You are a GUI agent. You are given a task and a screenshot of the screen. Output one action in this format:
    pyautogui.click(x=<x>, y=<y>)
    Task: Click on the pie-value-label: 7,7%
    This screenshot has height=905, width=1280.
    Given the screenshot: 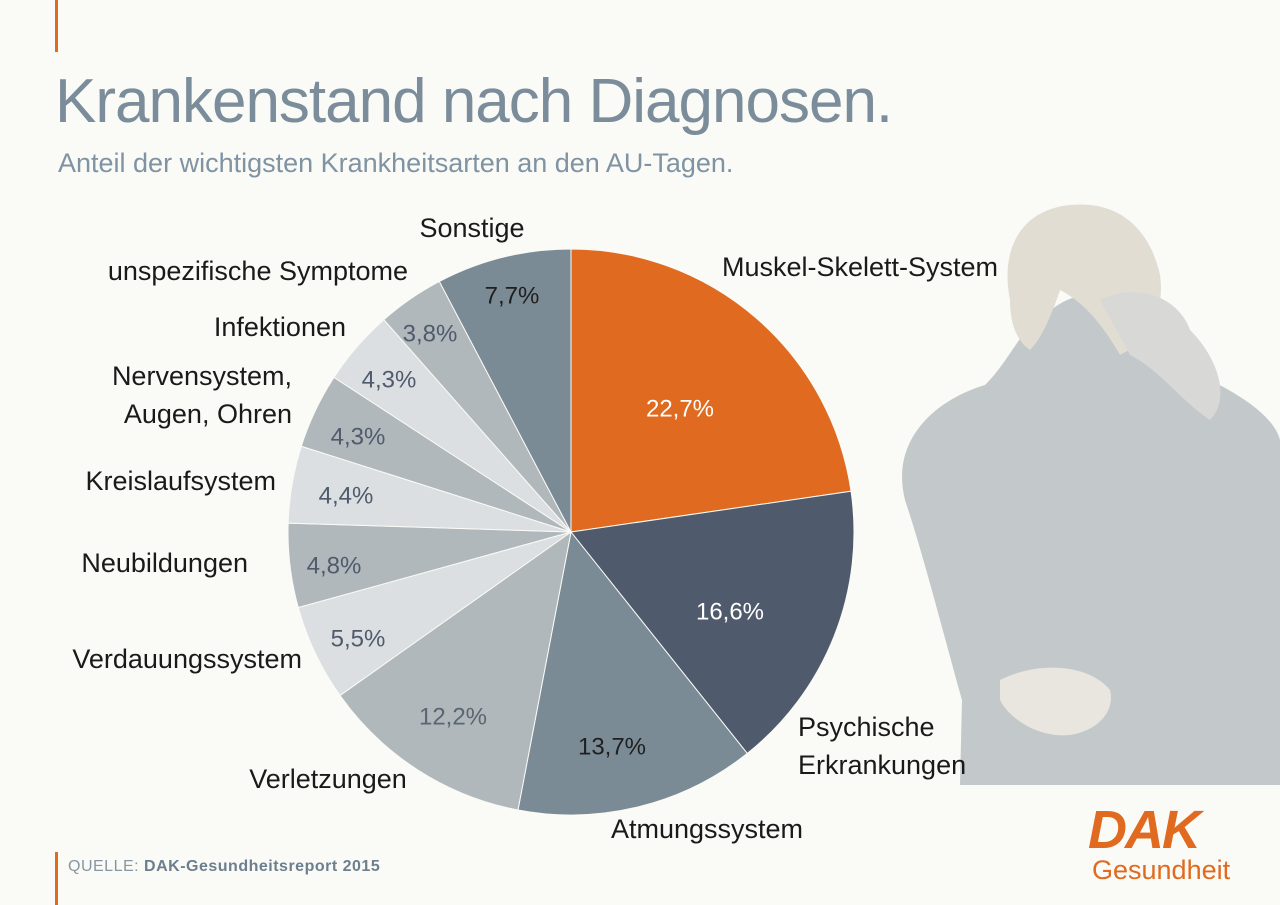 What is the action you would take?
    pyautogui.click(x=512, y=295)
    